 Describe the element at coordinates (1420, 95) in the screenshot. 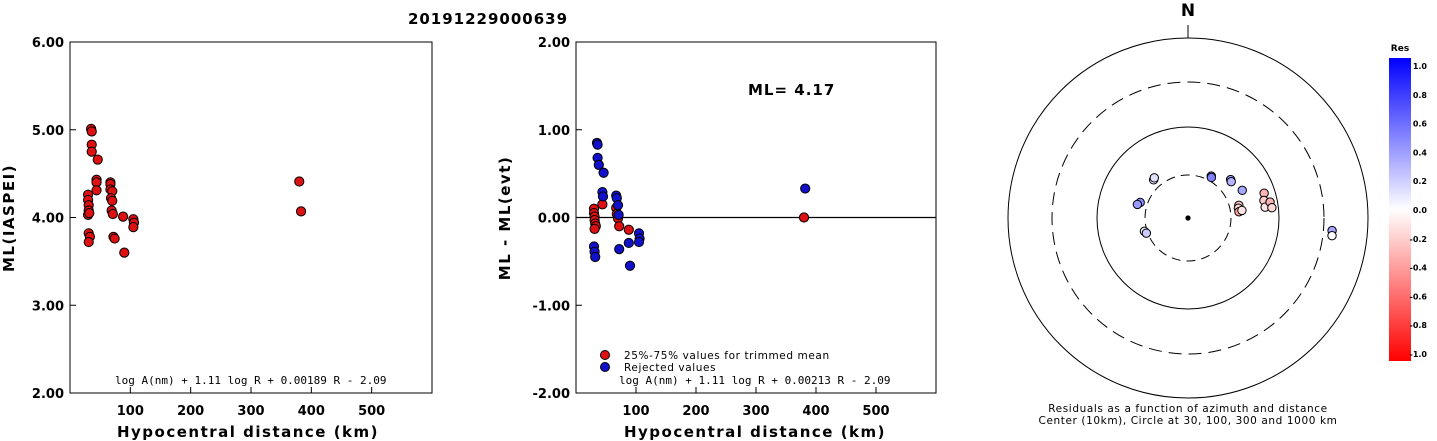

I see `colorbar-tick-label: 0.8` at that location.